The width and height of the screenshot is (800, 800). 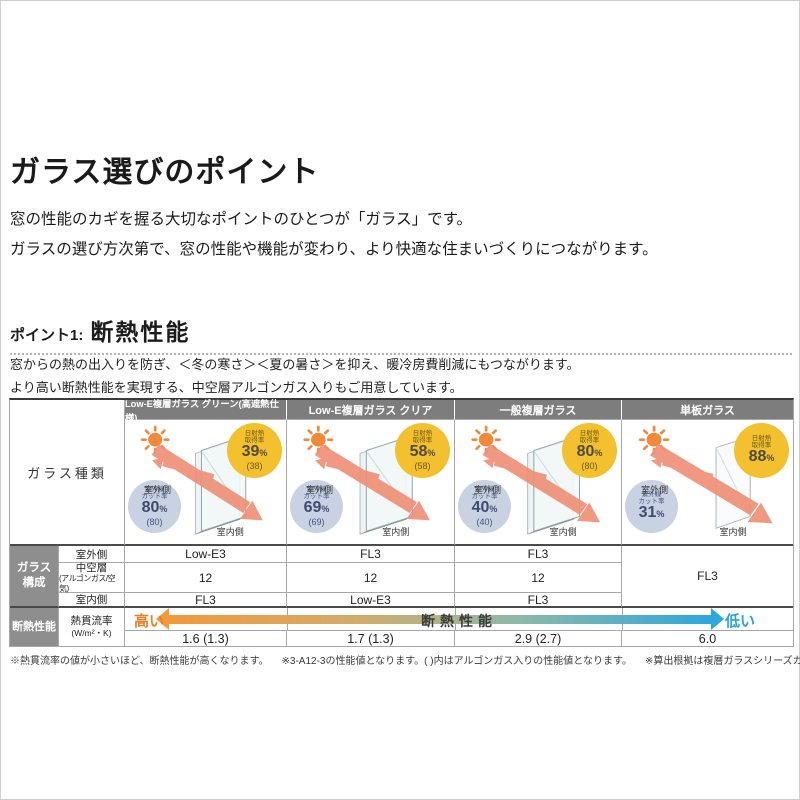 What do you see at coordinates (47, 335) in the screenshot?
I see `point-number-label: ポイント1:` at bounding box center [47, 335].